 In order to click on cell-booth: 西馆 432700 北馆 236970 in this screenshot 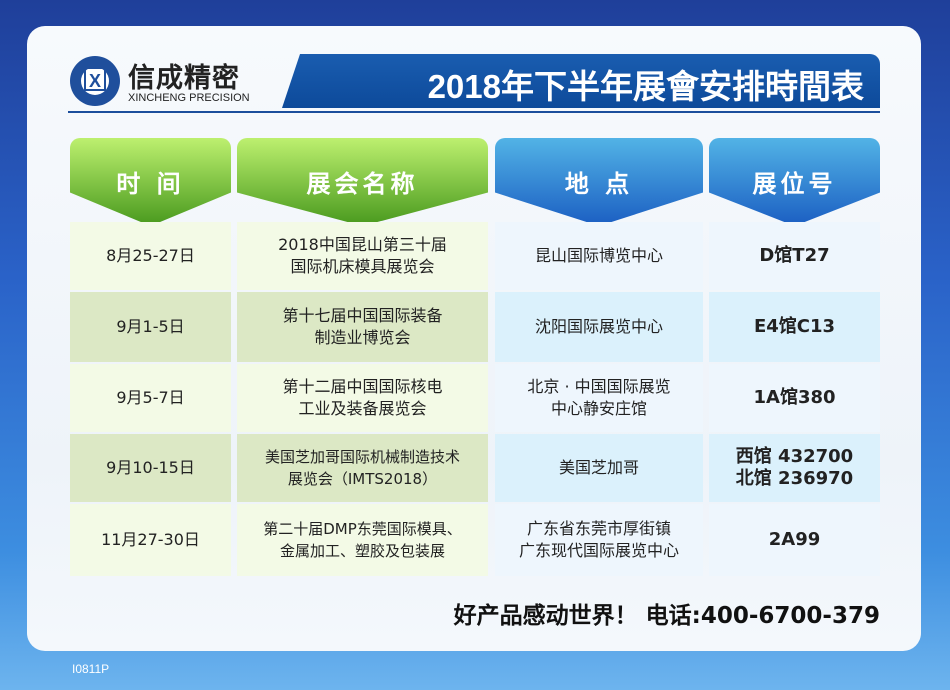, I will do `click(794, 468)`.